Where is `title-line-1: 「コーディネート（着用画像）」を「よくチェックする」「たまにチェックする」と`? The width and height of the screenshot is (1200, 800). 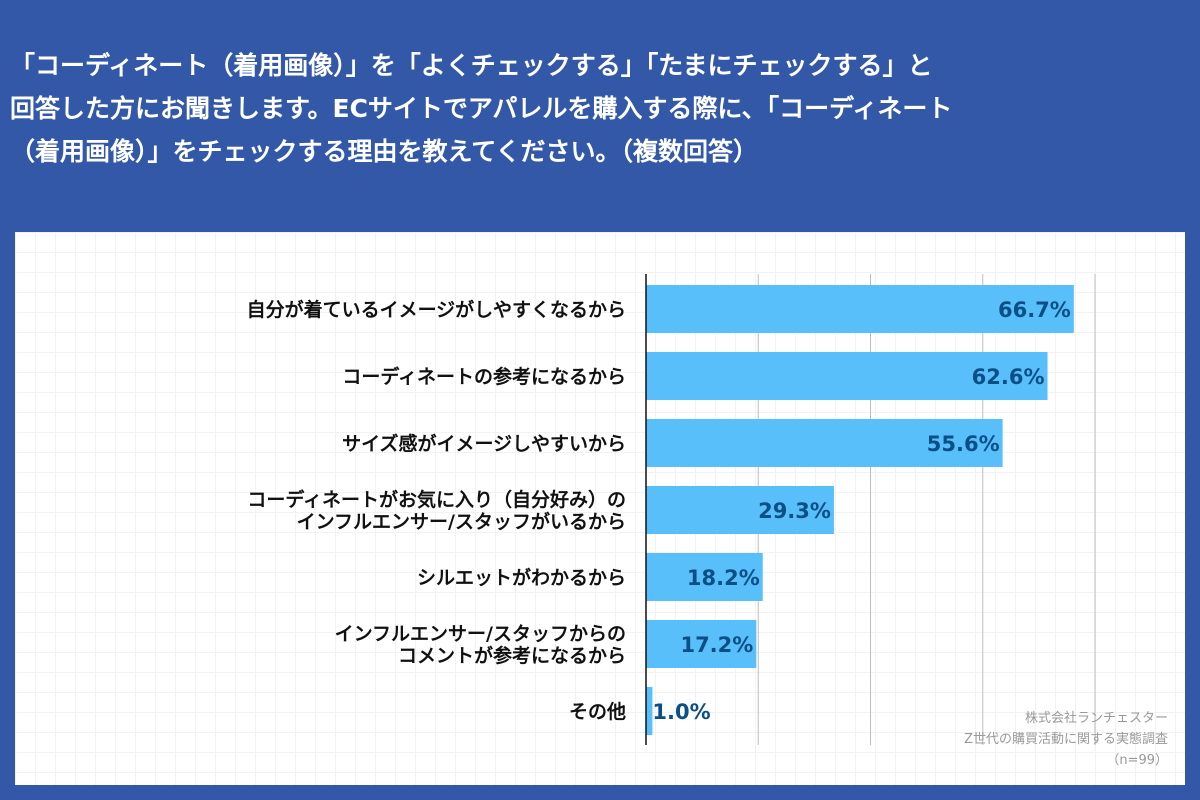
title-line-1: 「コーディネート（着用画像）」を「よくチェックする」「たまにチェックする」と is located at coordinates (471, 65).